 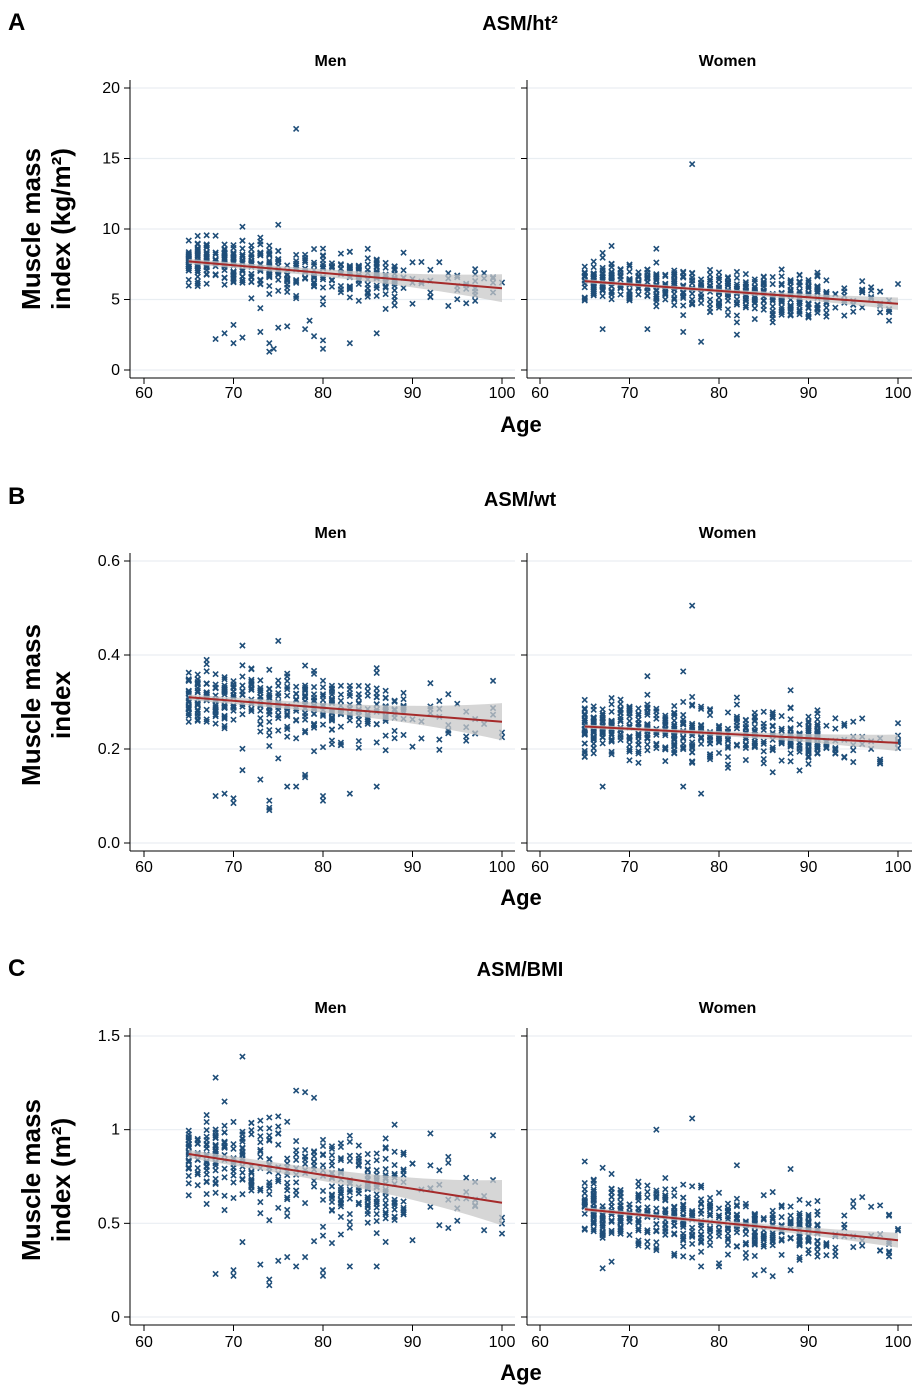 What do you see at coordinates (741, 699) in the screenshot?
I see `points` at bounding box center [741, 699].